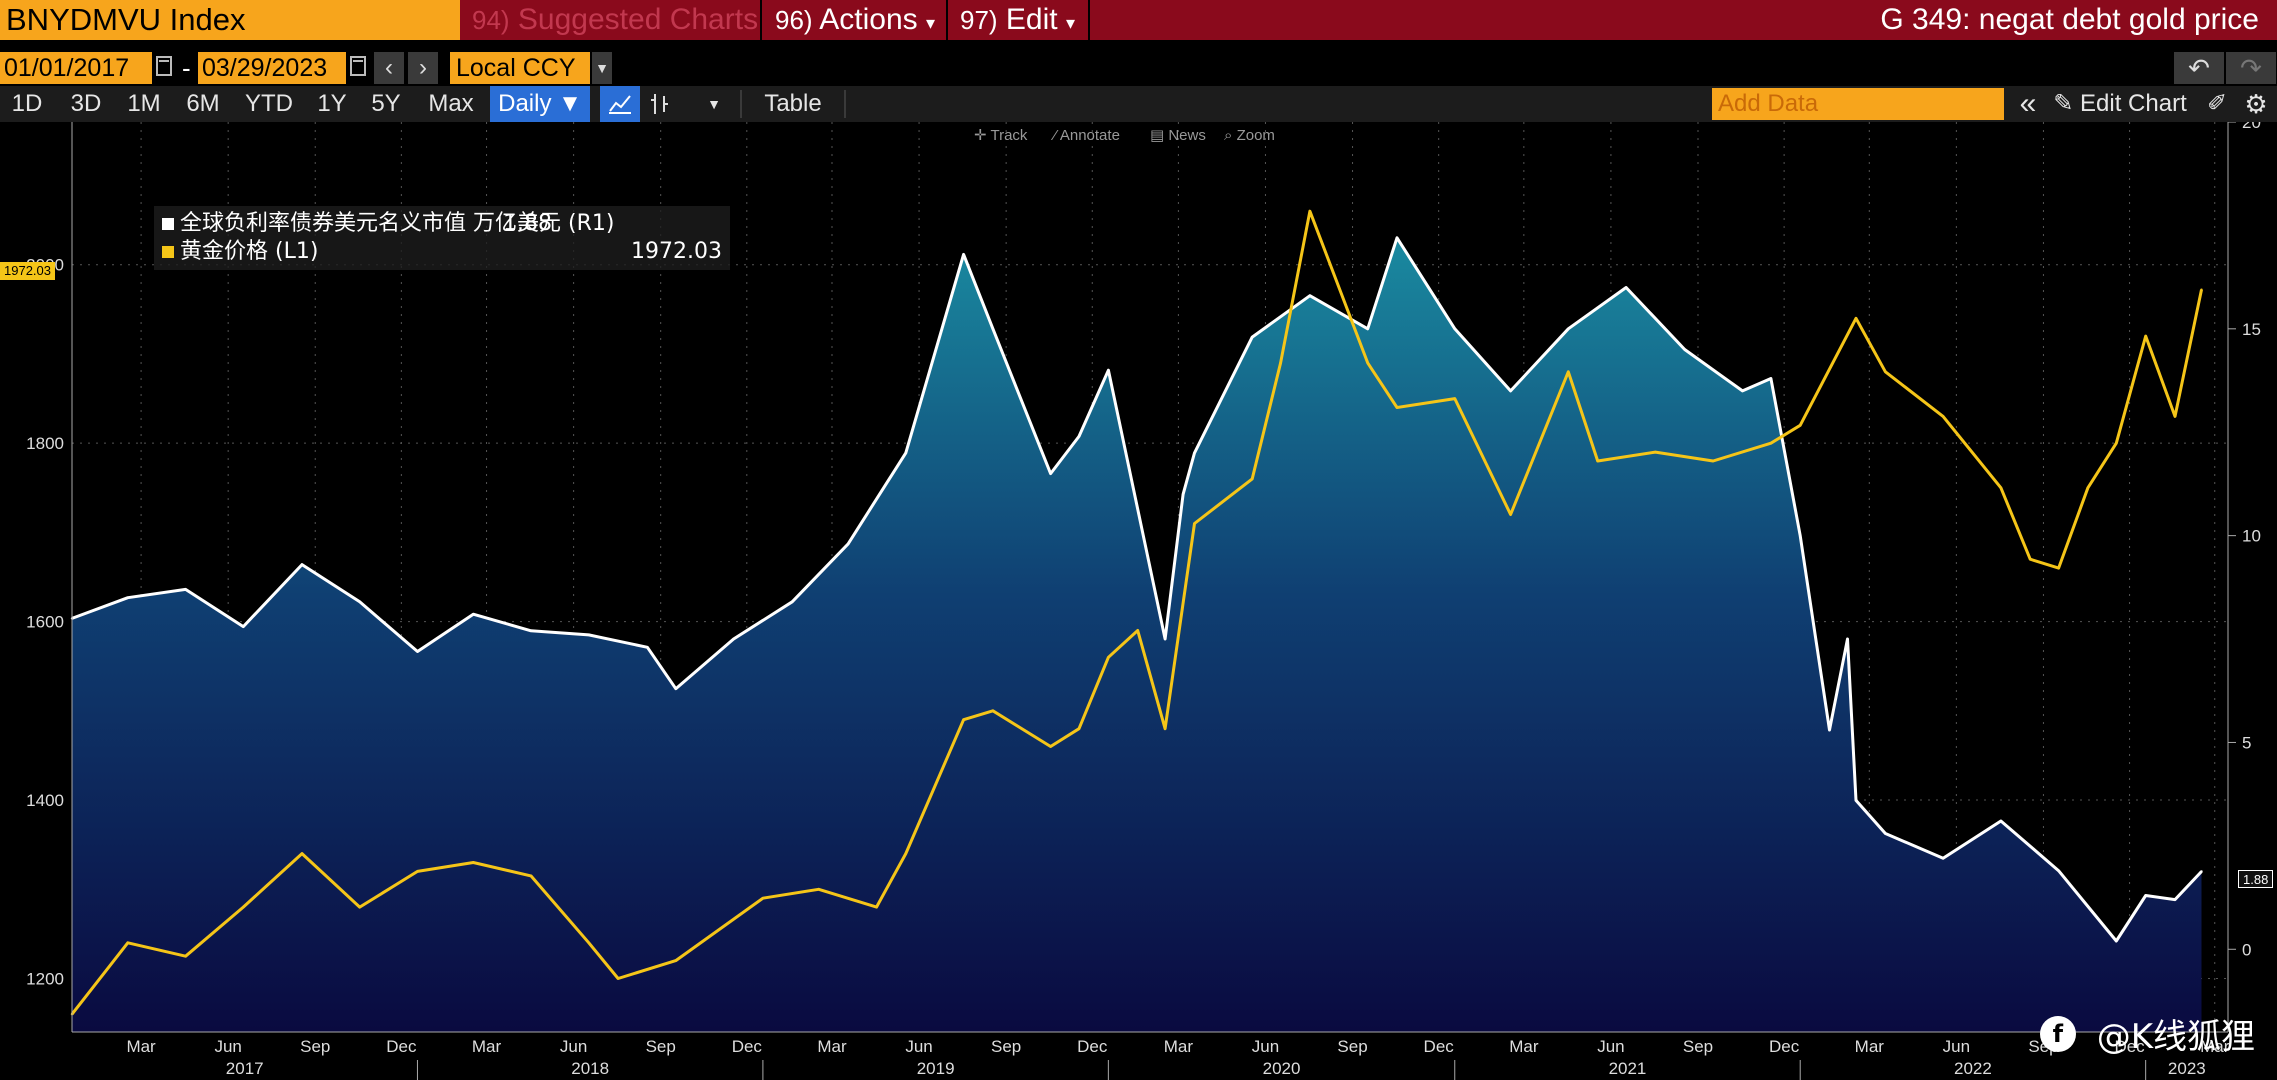  I want to click on zoom-tool: ⌕ Zoom, so click(1249, 136).